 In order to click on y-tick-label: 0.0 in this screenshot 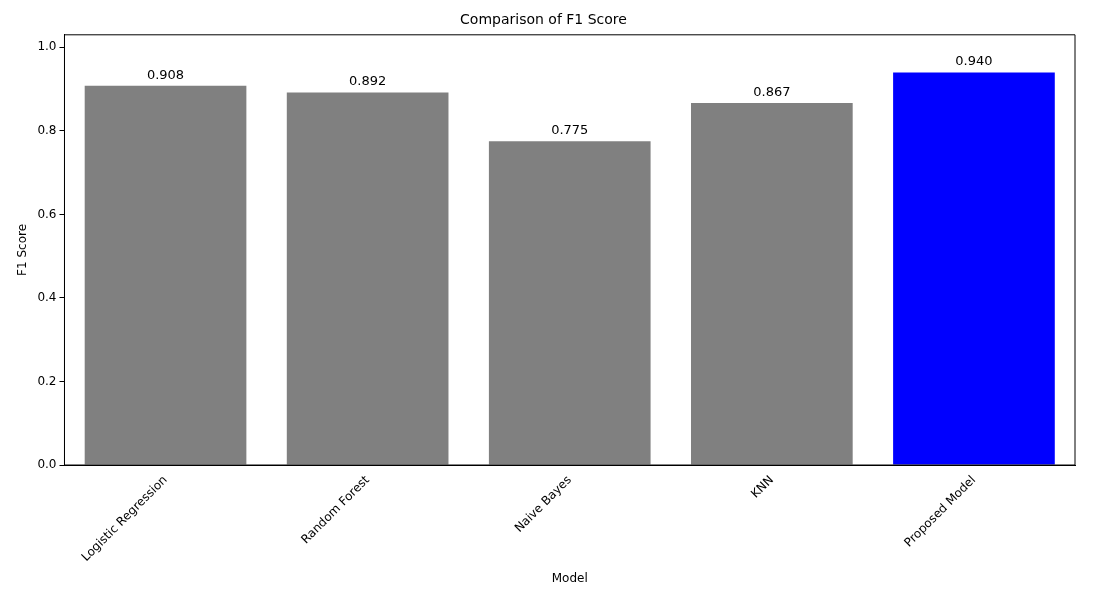, I will do `click(47, 464)`.